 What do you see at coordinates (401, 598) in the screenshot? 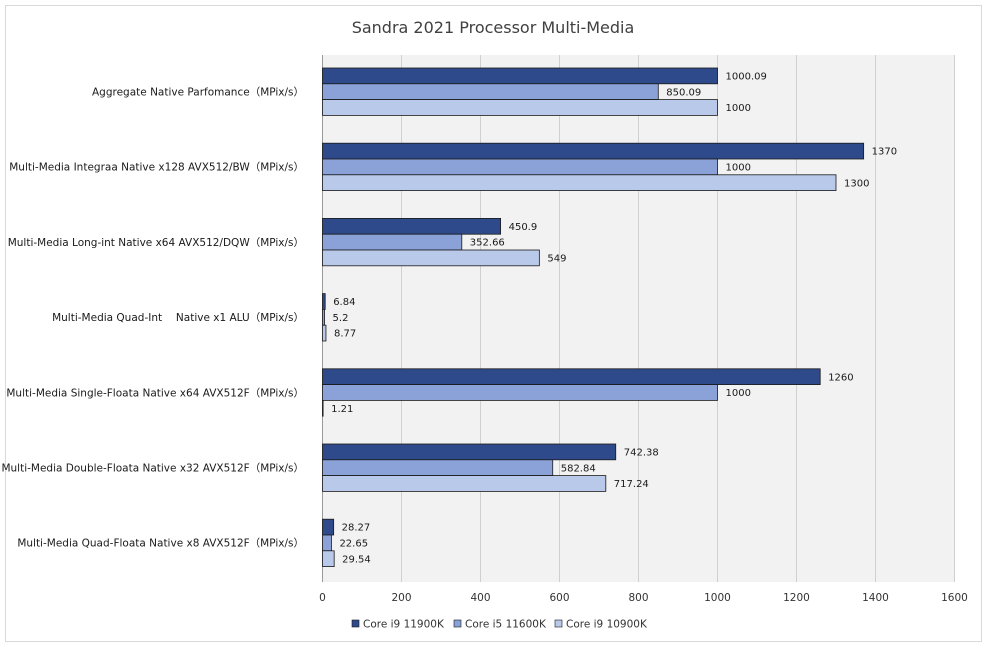
I see `x-tick-label: 200` at bounding box center [401, 598].